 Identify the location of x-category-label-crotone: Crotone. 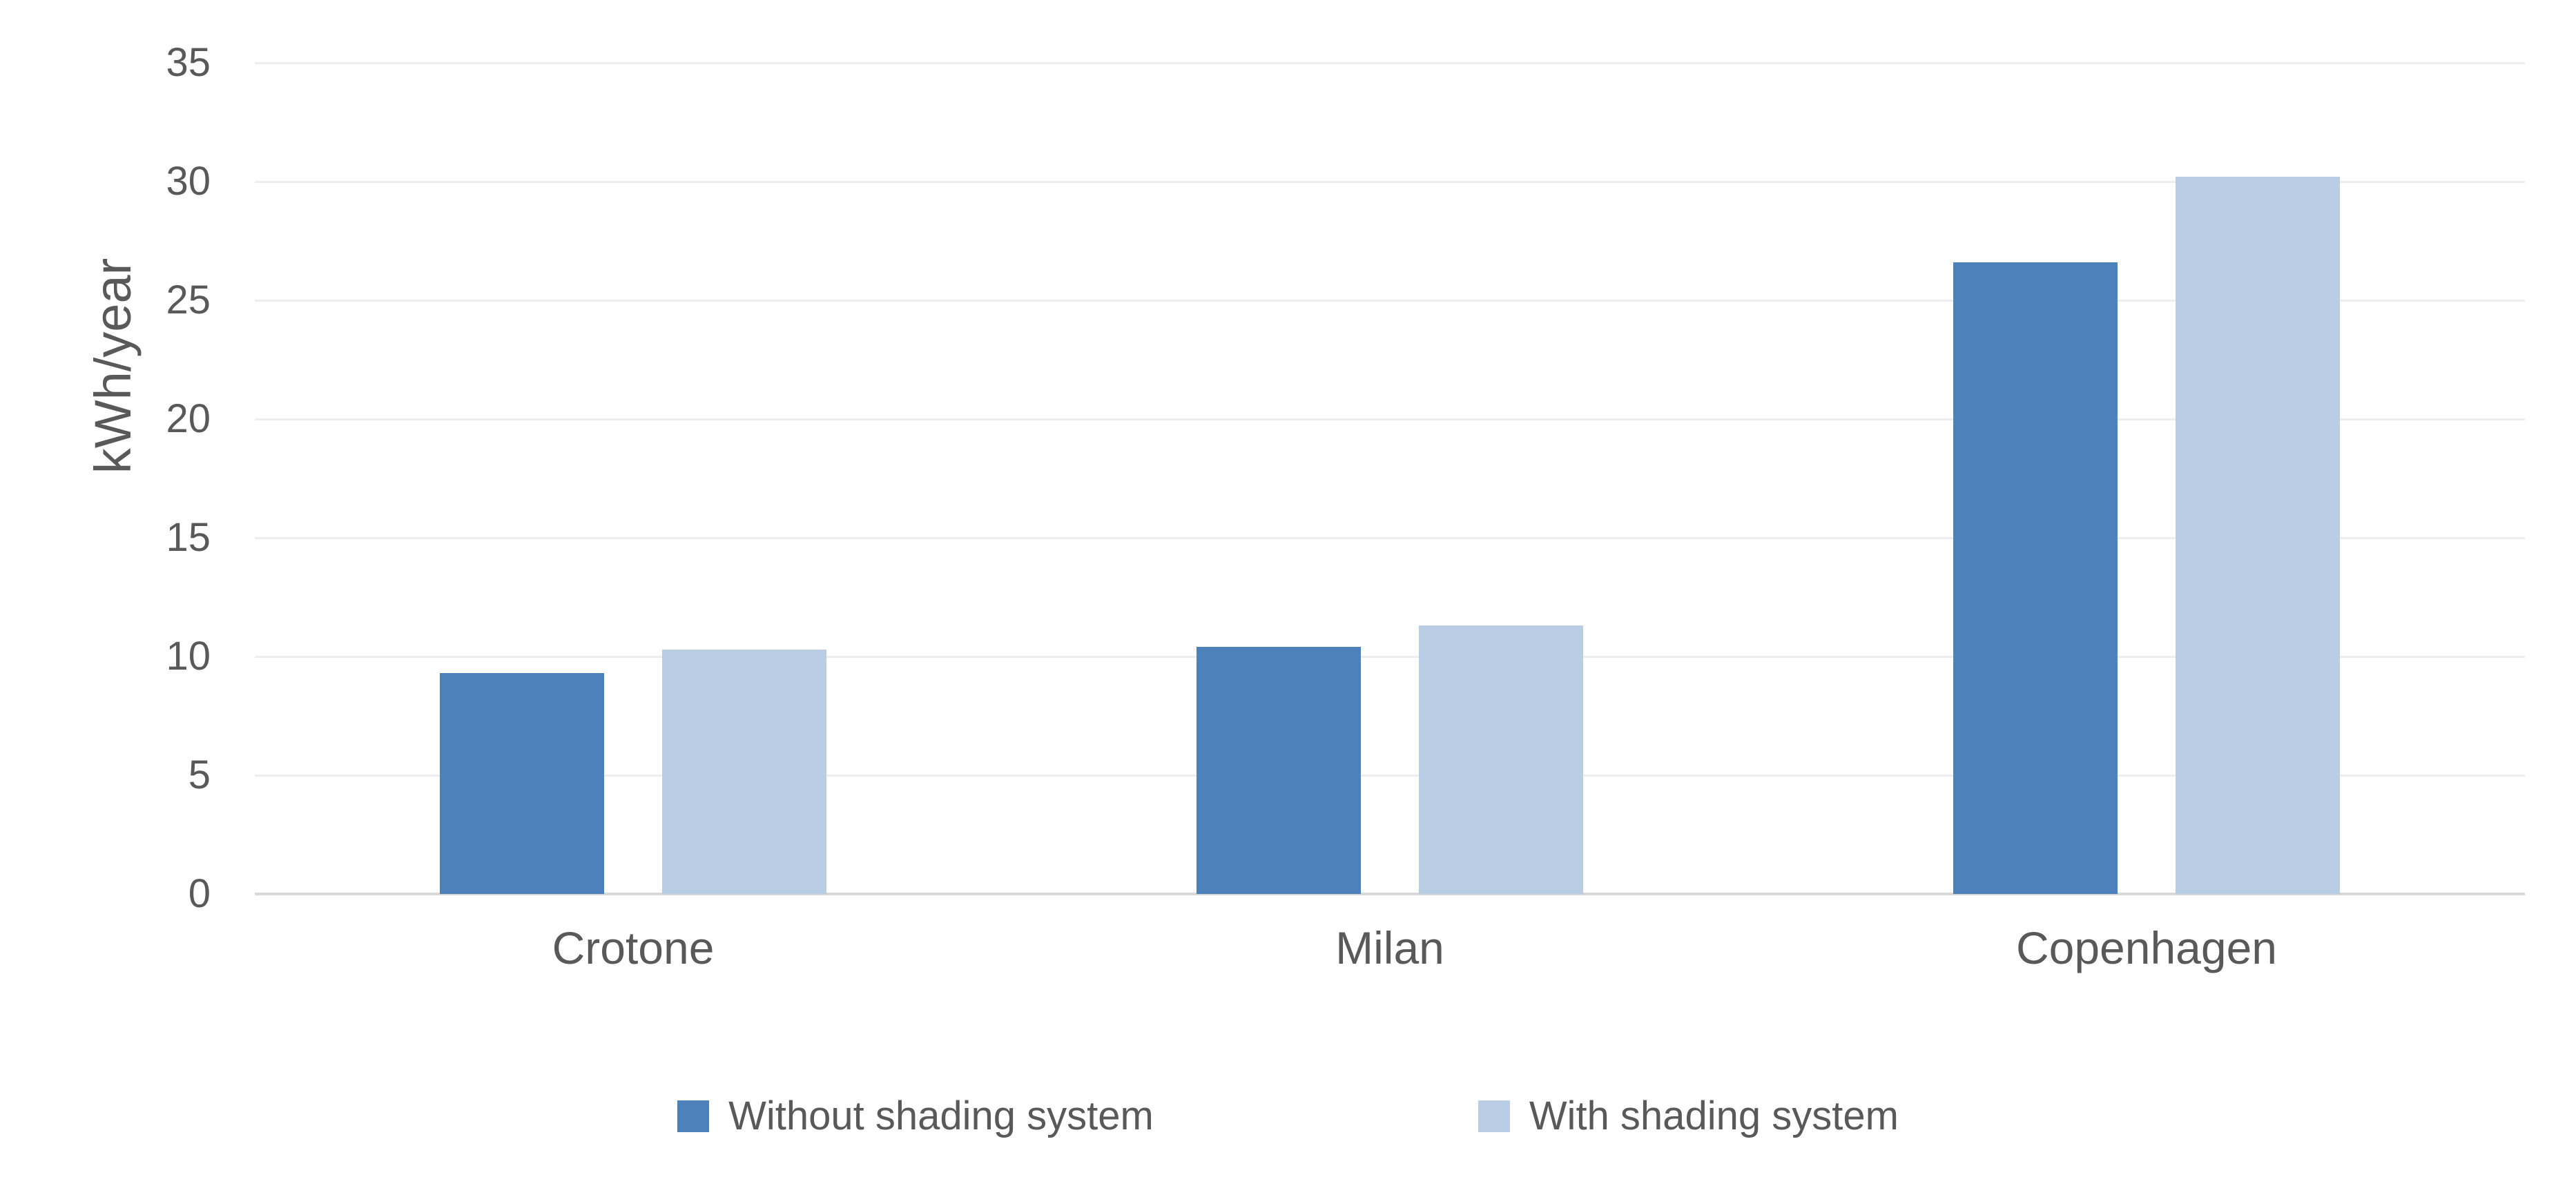
(633, 947).